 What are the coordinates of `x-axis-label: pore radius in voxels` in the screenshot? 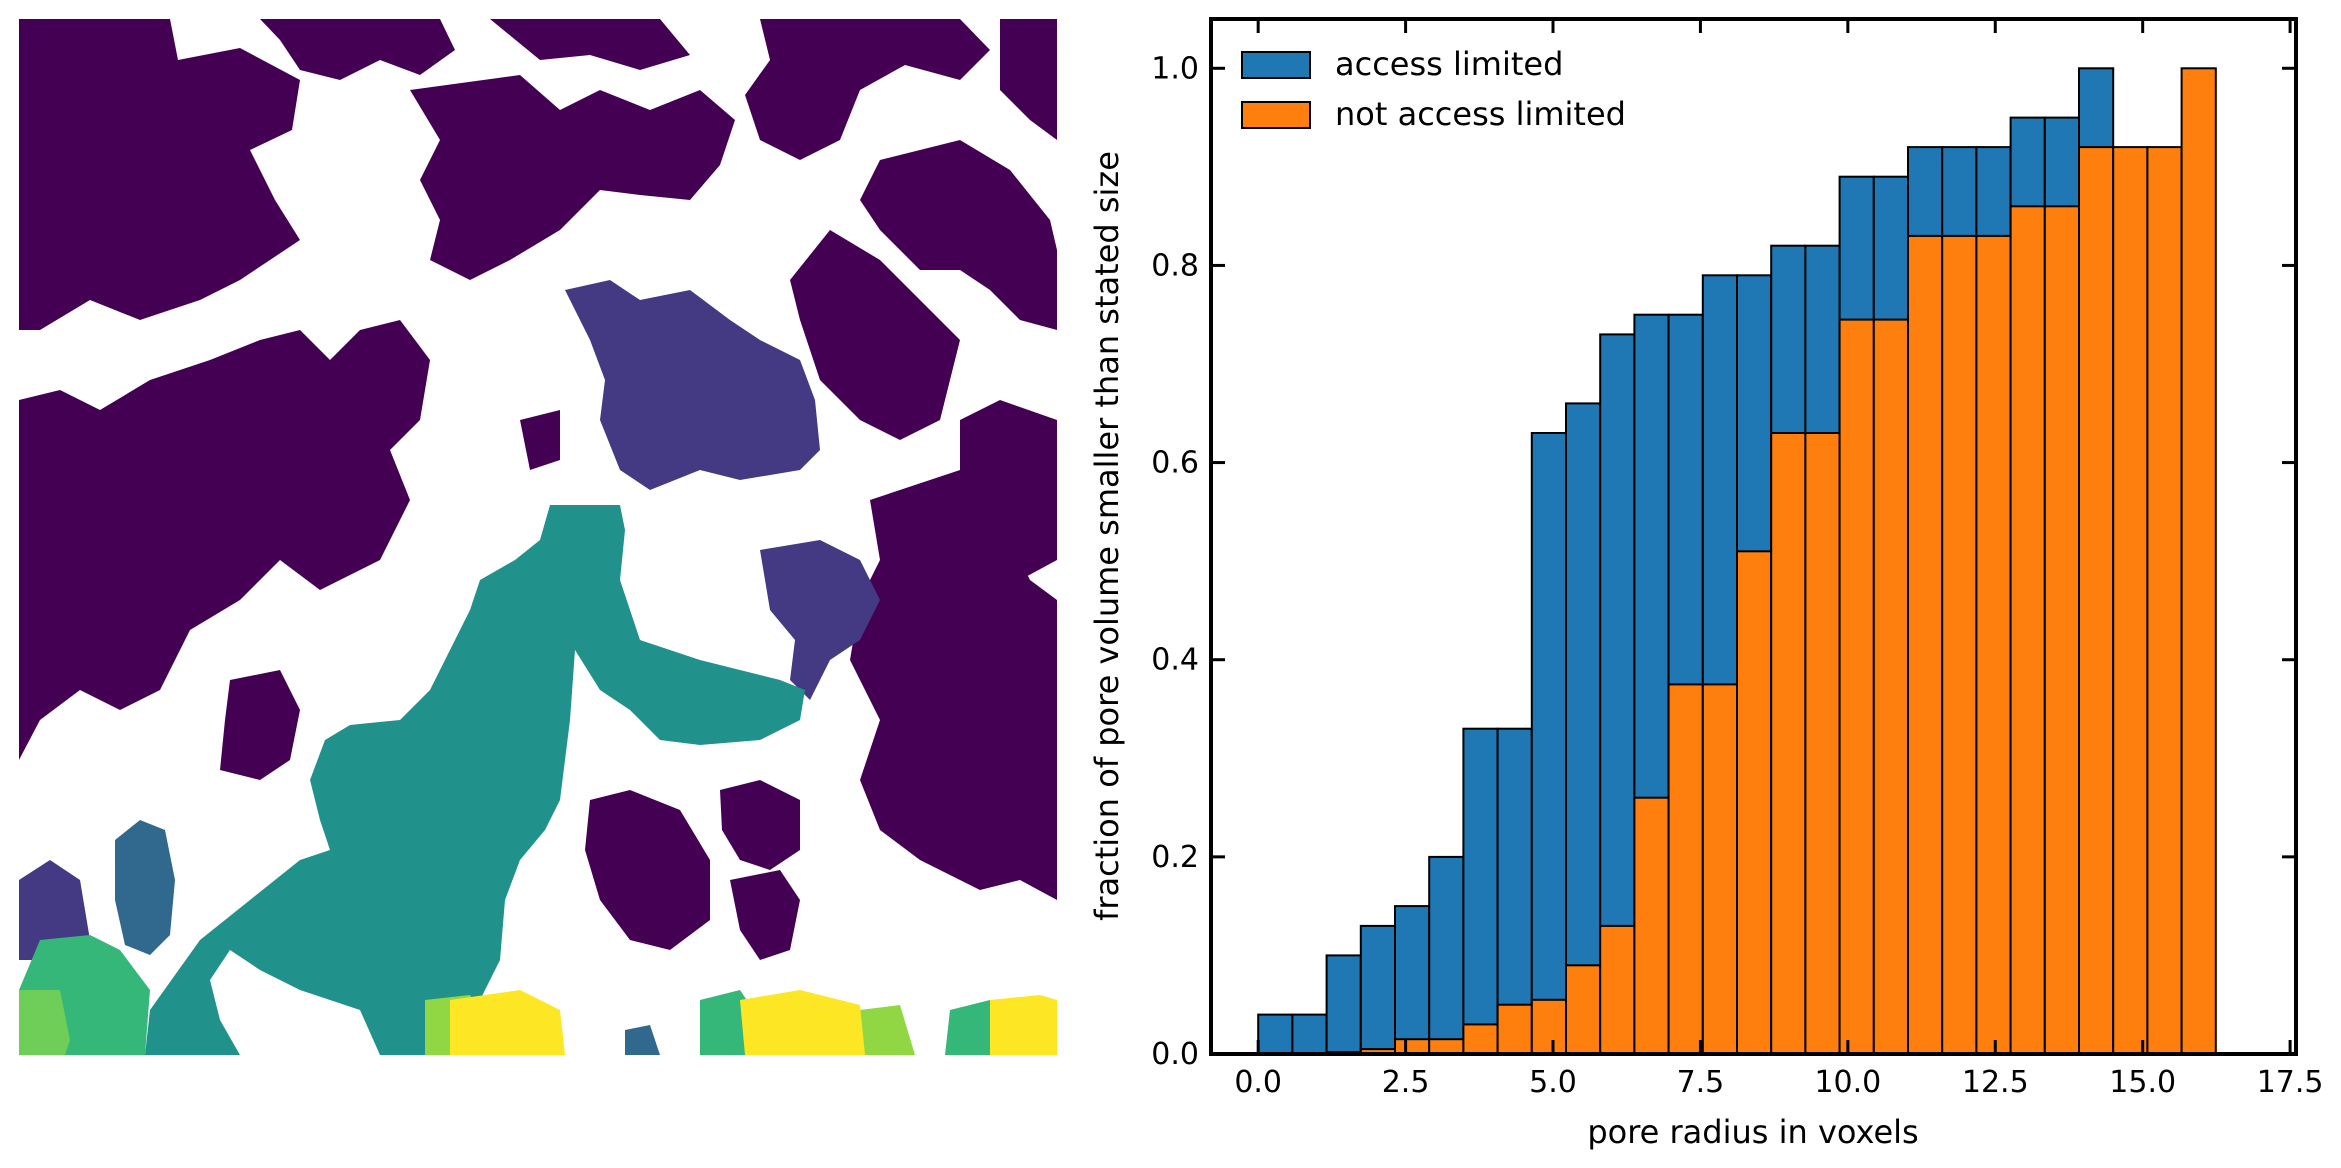 It's located at (1752, 1132).